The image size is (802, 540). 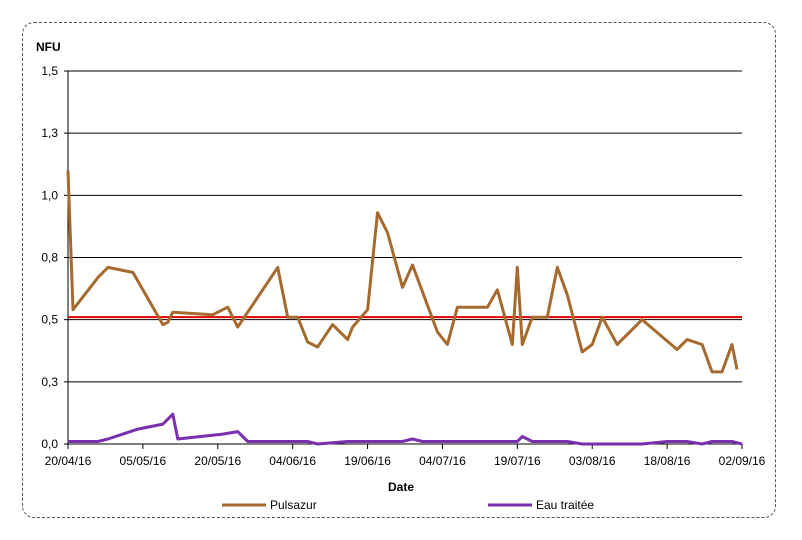 What do you see at coordinates (293, 505) in the screenshot?
I see `legend-label: Pulsazur` at bounding box center [293, 505].